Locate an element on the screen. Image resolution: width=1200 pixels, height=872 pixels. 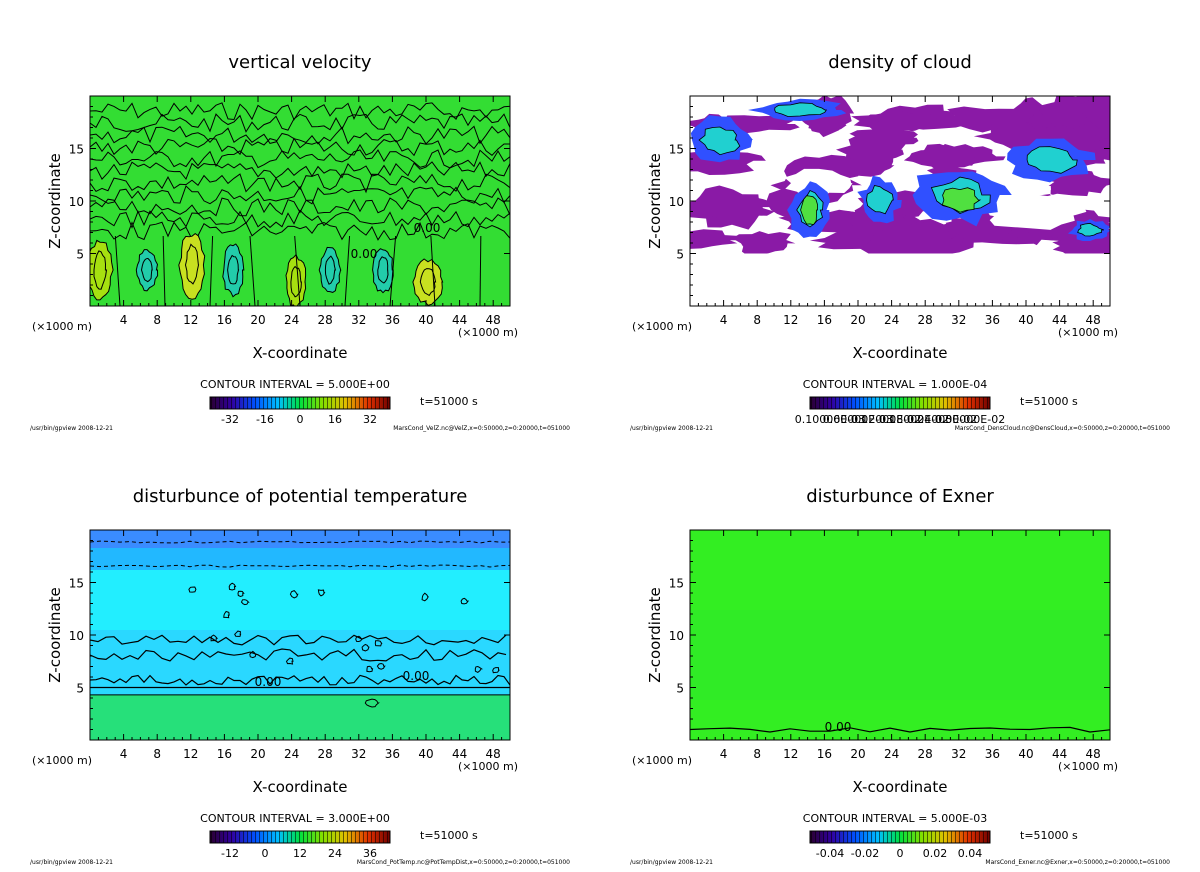
contour-interval: CONTOUR INTERVAL = 3.000E+00 is located at coordinates (295, 818).